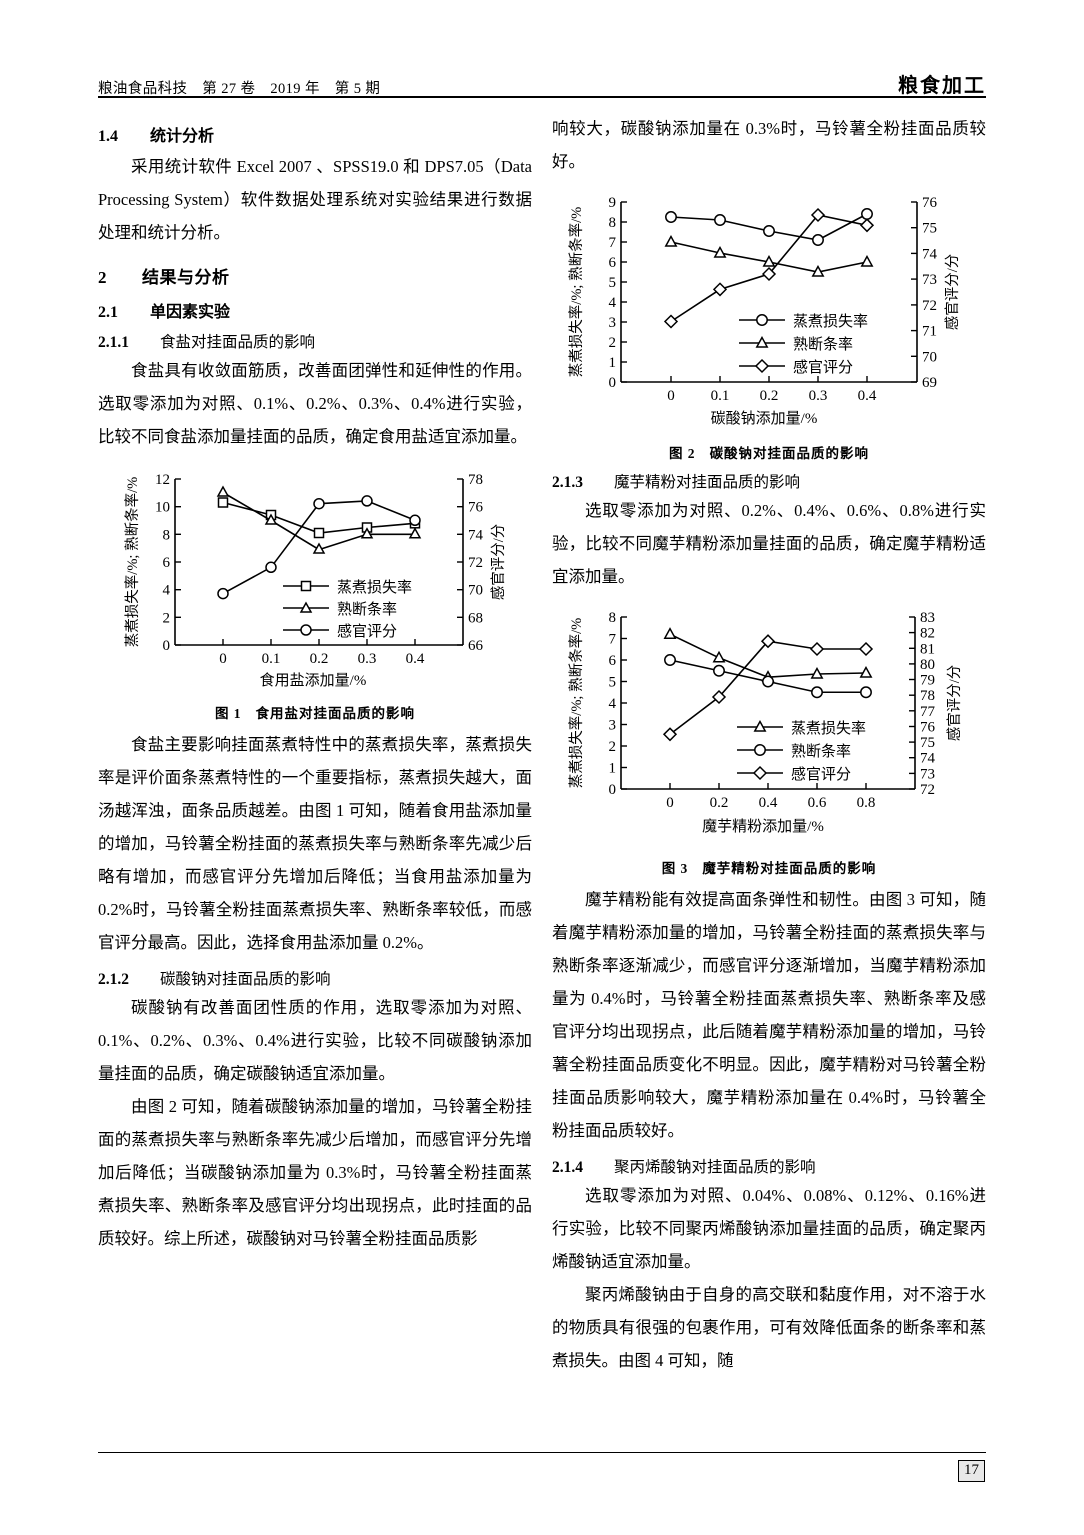 This screenshot has height=1535, width=1084. Describe the element at coordinates (315, 712) in the screenshot. I see `figure-1-caption: 图 1 食用盐对挂面品质的影响` at that location.